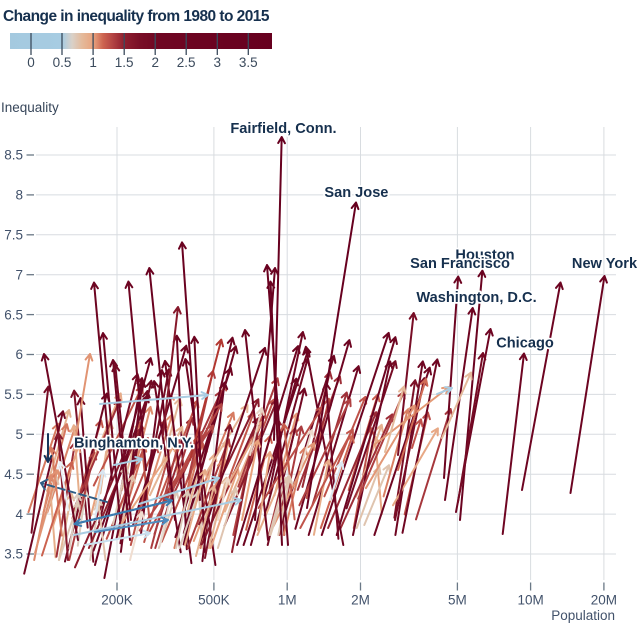 Image resolution: width=640 pixels, height=640 pixels. I want to click on svg-text: Fairfield, Conn., so click(283, 129).